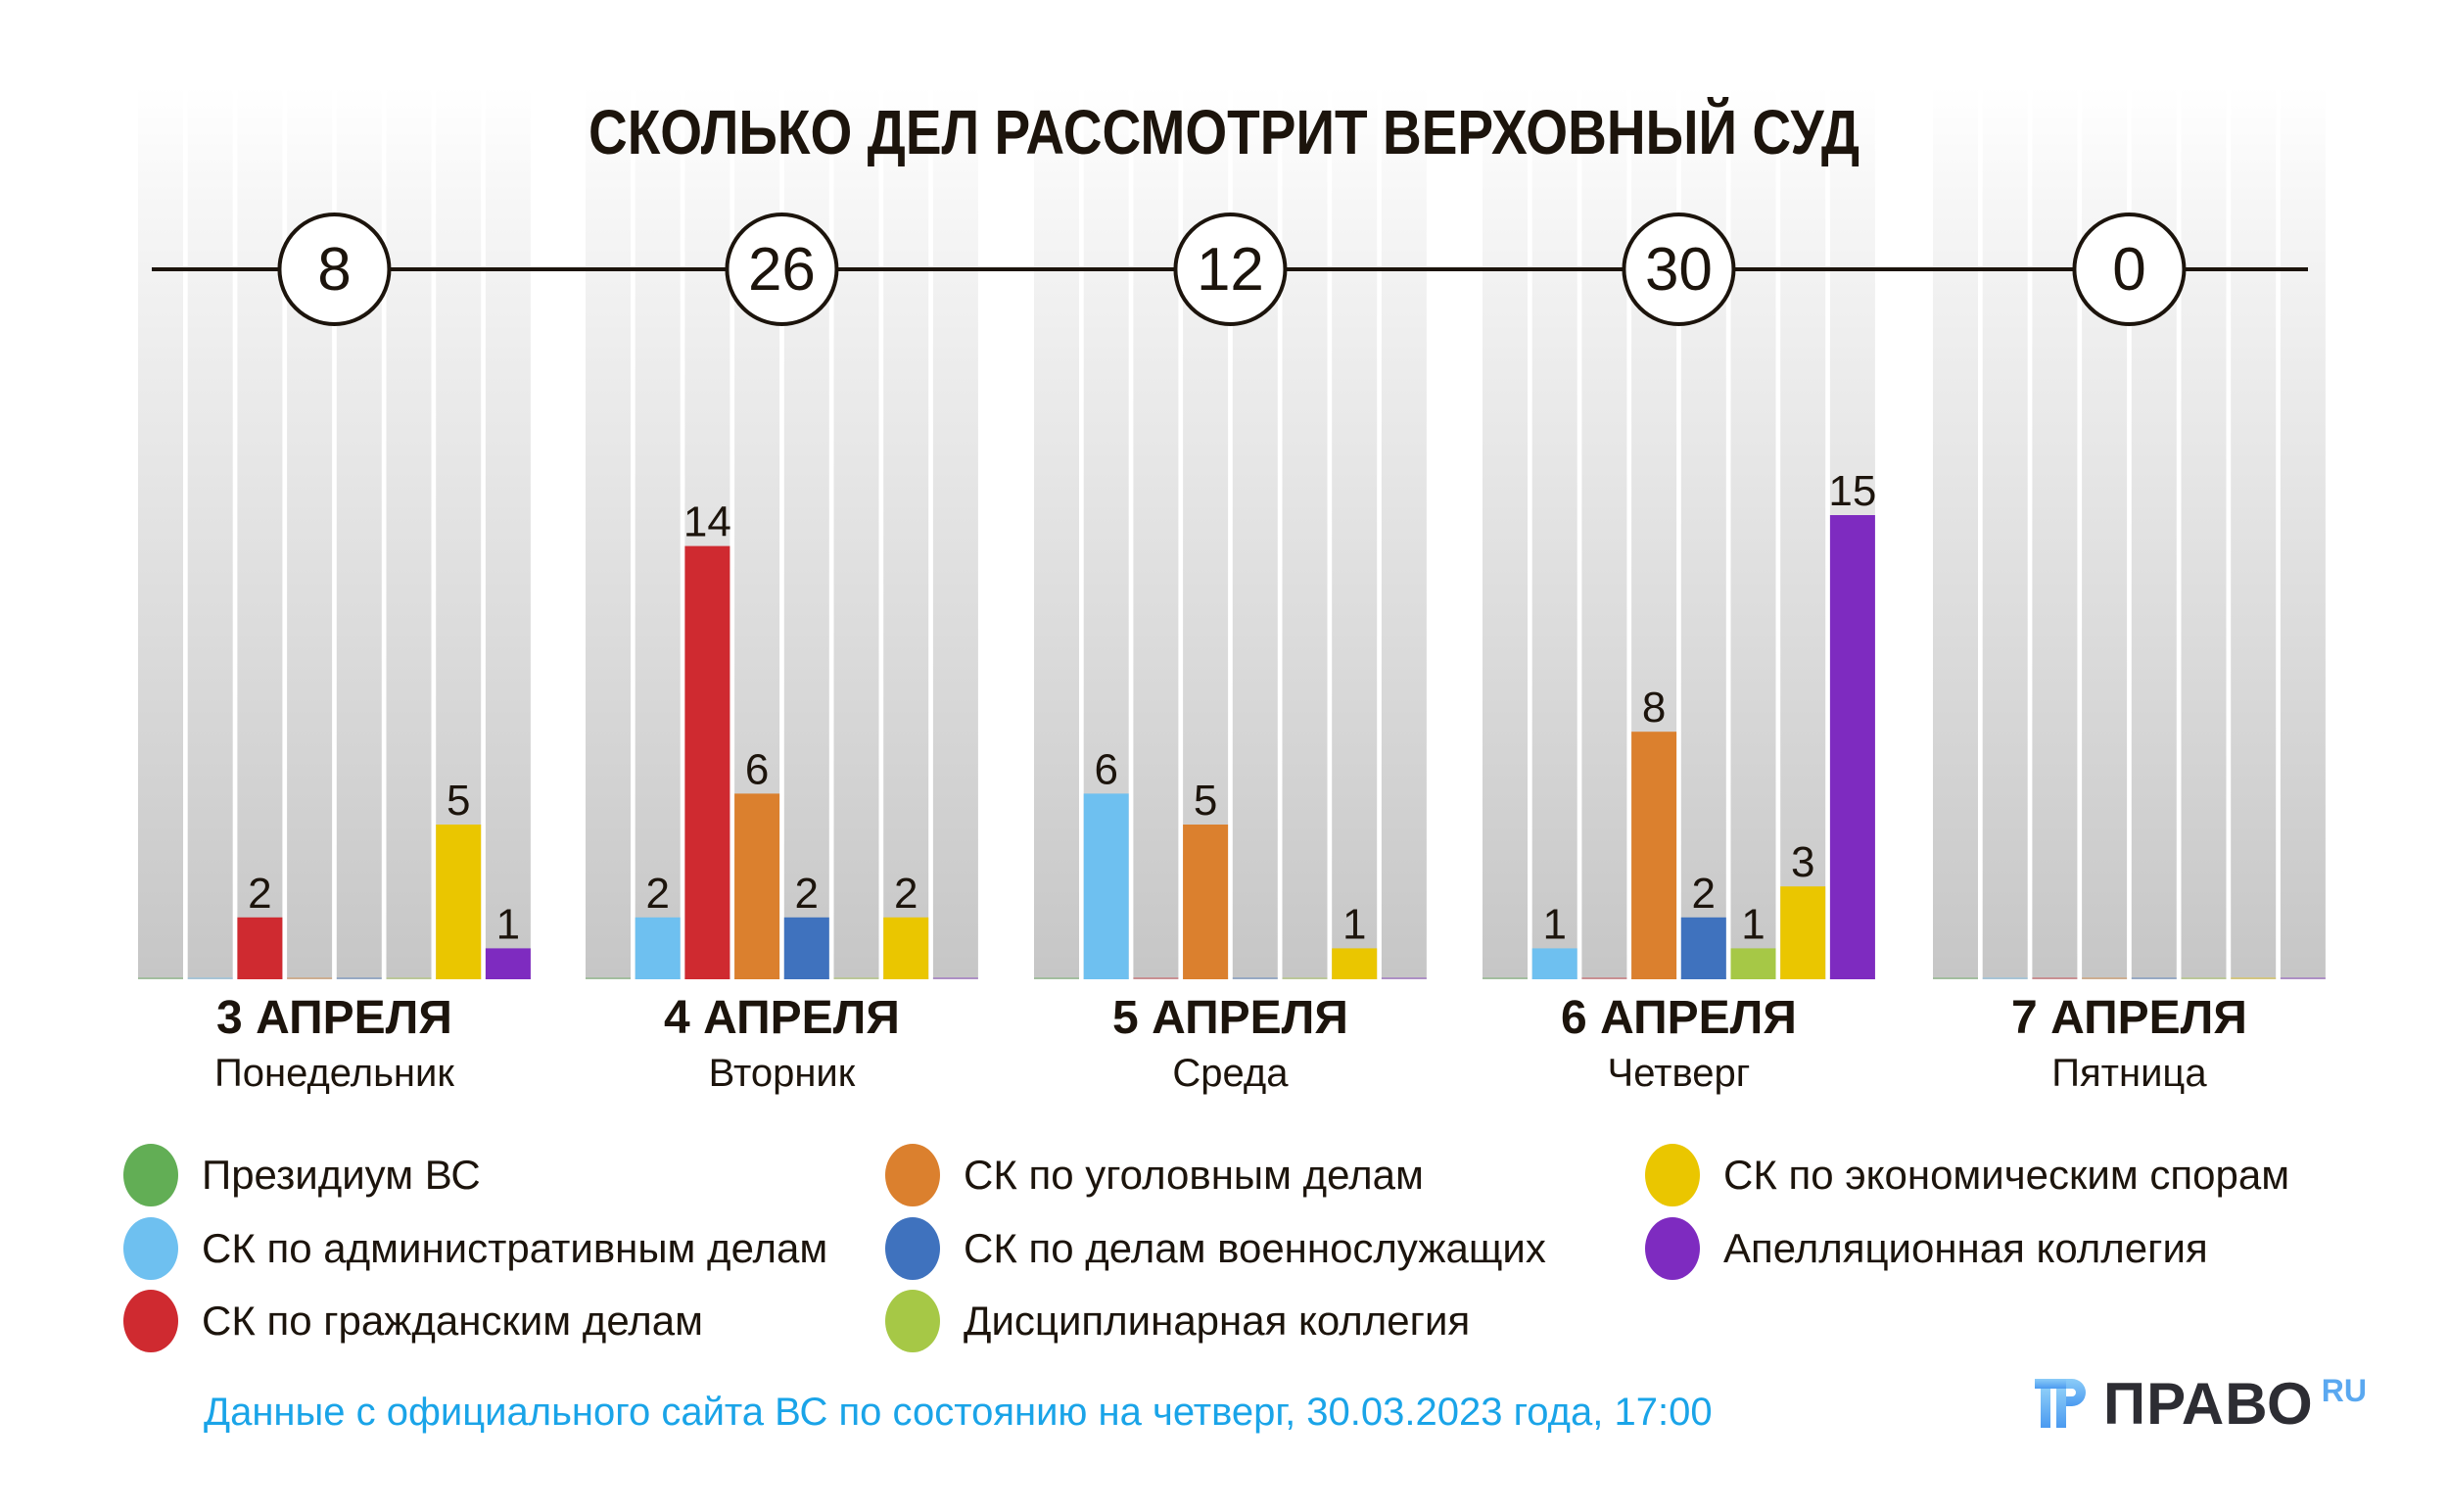  I want to click on legend-label: СК по уголовным делам, so click(1194, 1175).